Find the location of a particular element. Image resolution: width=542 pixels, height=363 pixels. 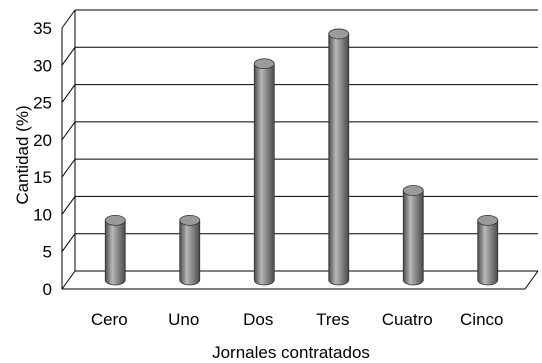

y-tick-label: 10 is located at coordinates (42, 214).